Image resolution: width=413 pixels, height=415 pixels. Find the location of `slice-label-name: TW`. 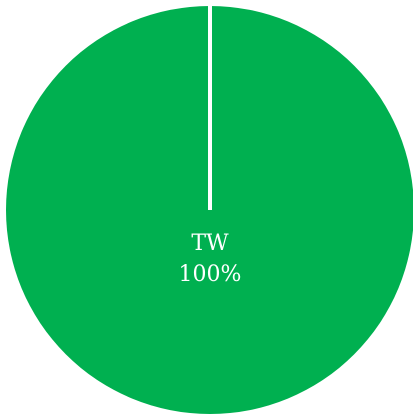

slice-label-name: TW is located at coordinates (210, 243).